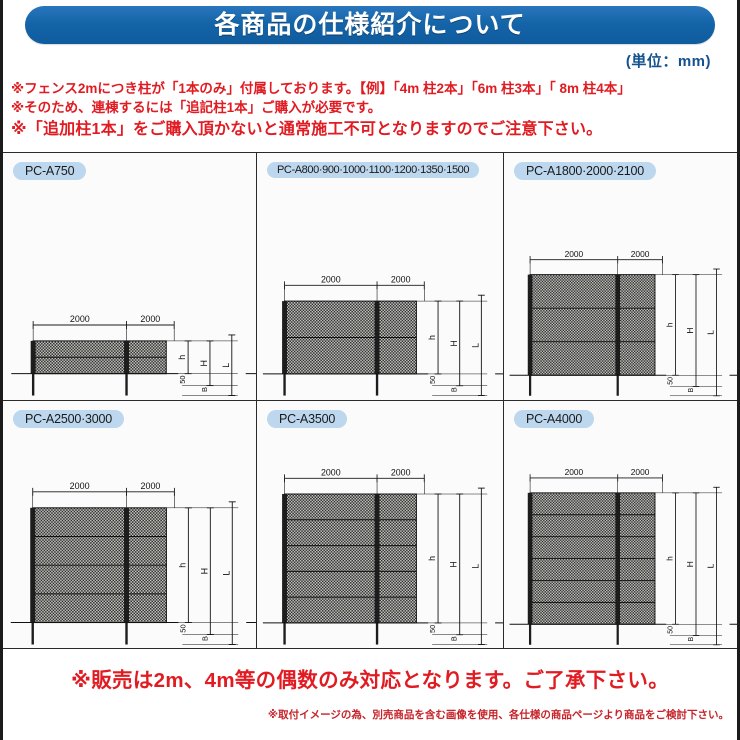 The width and height of the screenshot is (740, 740). Describe the element at coordinates (370, 681) in the screenshot. I see `bottom-main-note: ※販売は2m、4m等の偶数のみ対応となります。ご了承下さい。` at that location.